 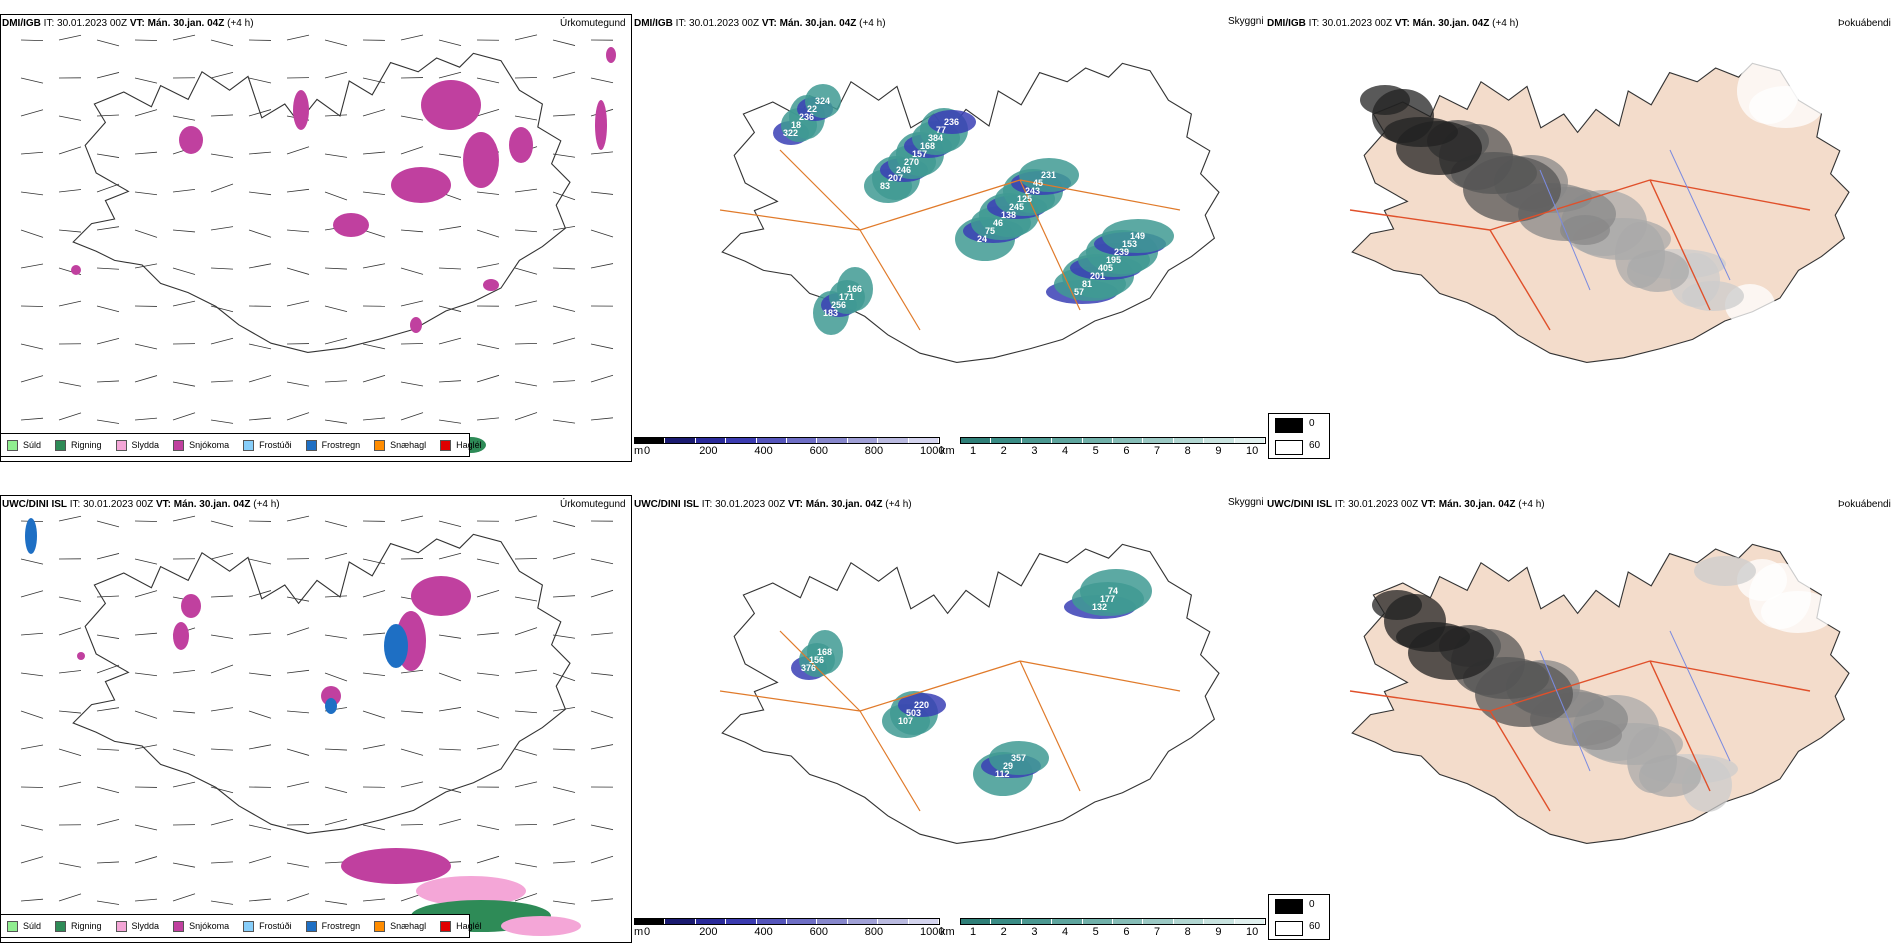 What do you see at coordinates (816, 660) in the screenshot?
I see `visibility-label: 156` at bounding box center [816, 660].